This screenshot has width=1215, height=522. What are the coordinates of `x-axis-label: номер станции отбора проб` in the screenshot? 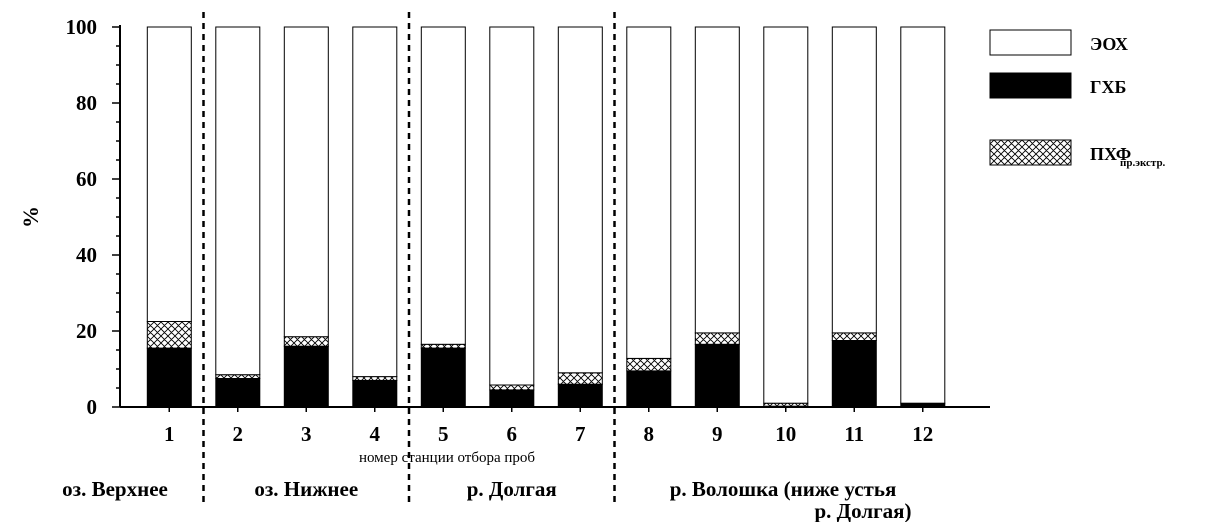 It's located at (447, 458).